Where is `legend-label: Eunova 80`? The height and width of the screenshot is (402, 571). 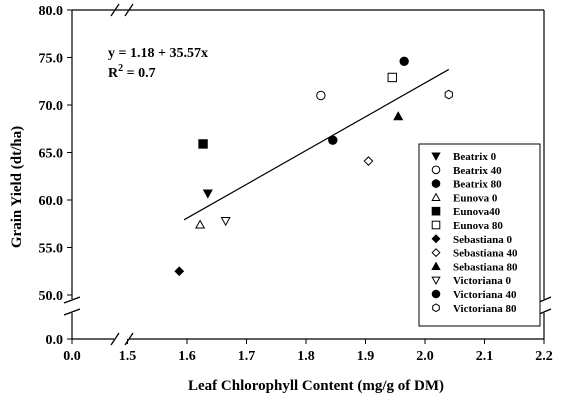 legend-label: Eunova 80 is located at coordinates (478, 226).